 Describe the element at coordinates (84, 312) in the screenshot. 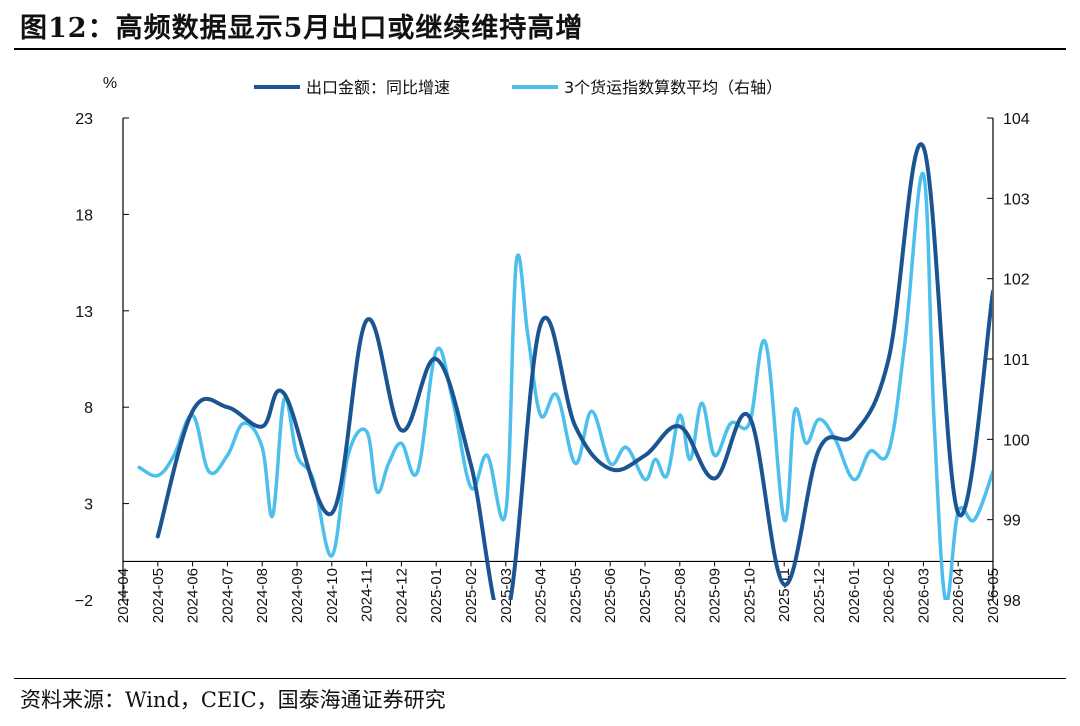

I see `left-y-tick-label: 13` at that location.